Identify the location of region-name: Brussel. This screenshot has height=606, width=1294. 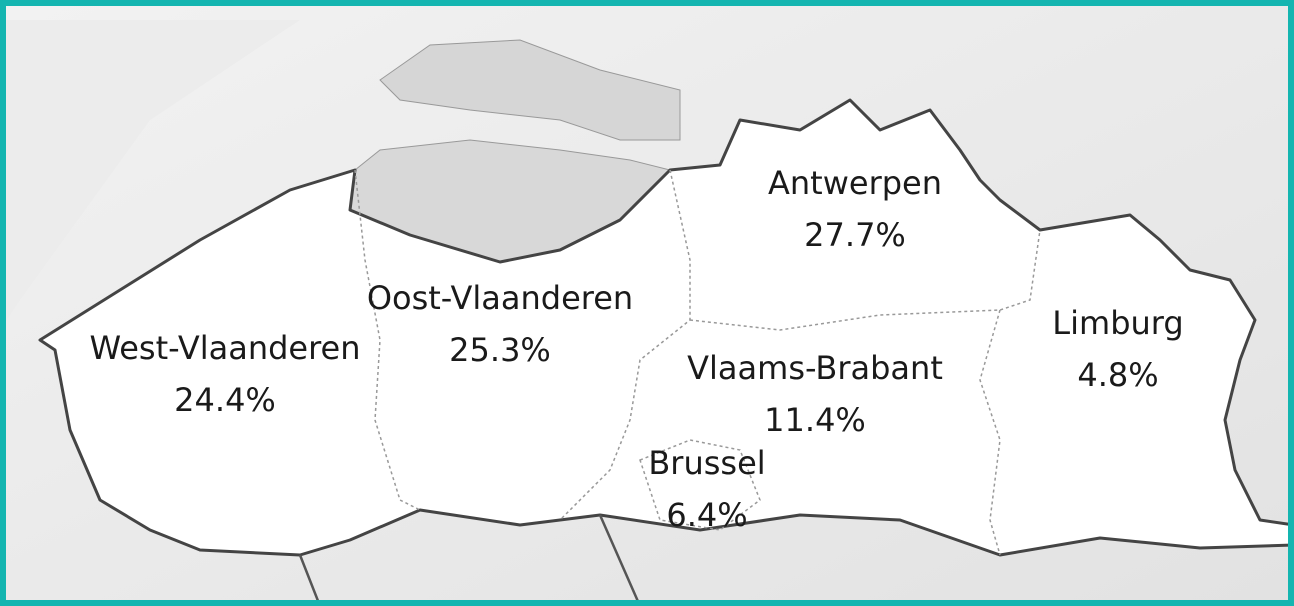
(706, 463).